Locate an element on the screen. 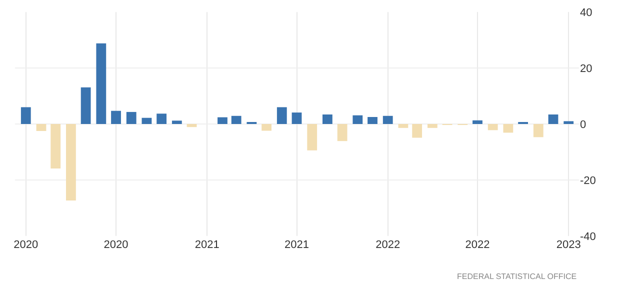 This screenshot has width=624, height=291. text: FEDERAL STATISTICAL OFFICE is located at coordinates (517, 276).